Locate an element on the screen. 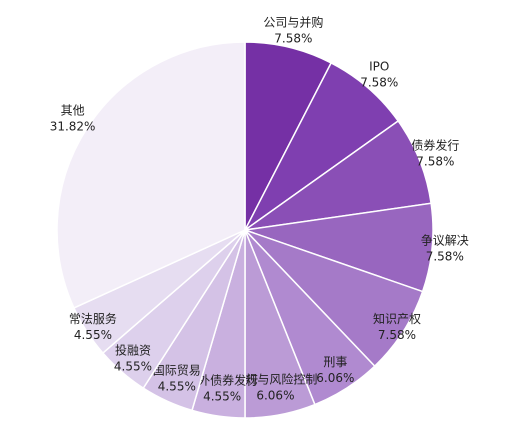 The image size is (510, 425). slice-label: 投融资 is located at coordinates (133, 350).